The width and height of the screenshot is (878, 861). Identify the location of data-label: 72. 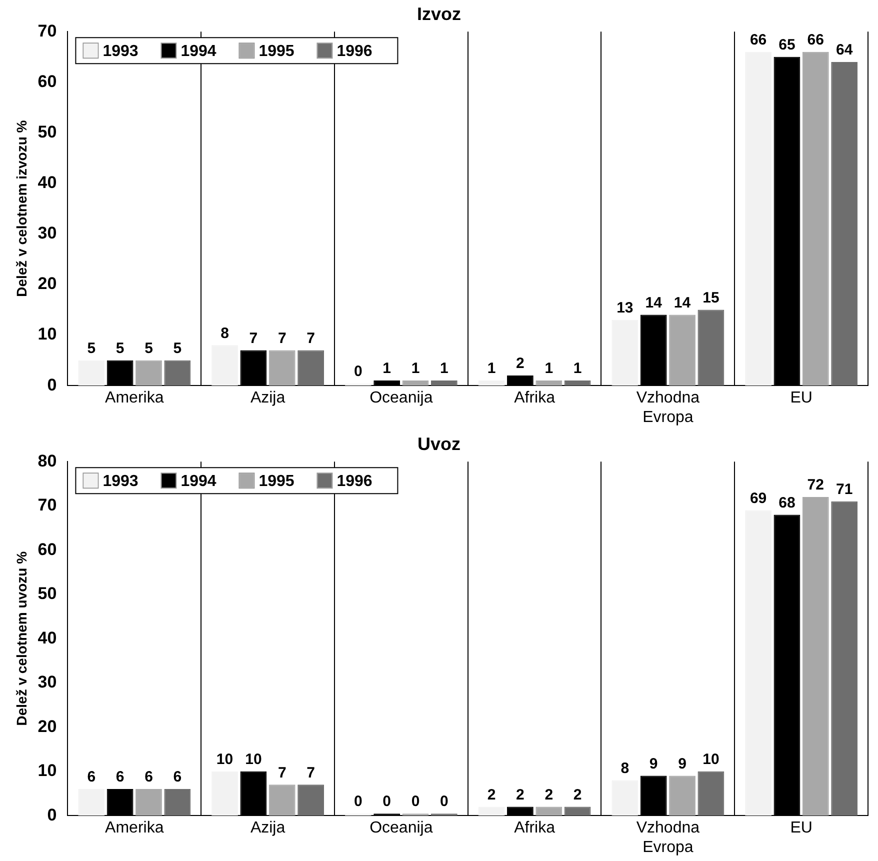
(815, 485).